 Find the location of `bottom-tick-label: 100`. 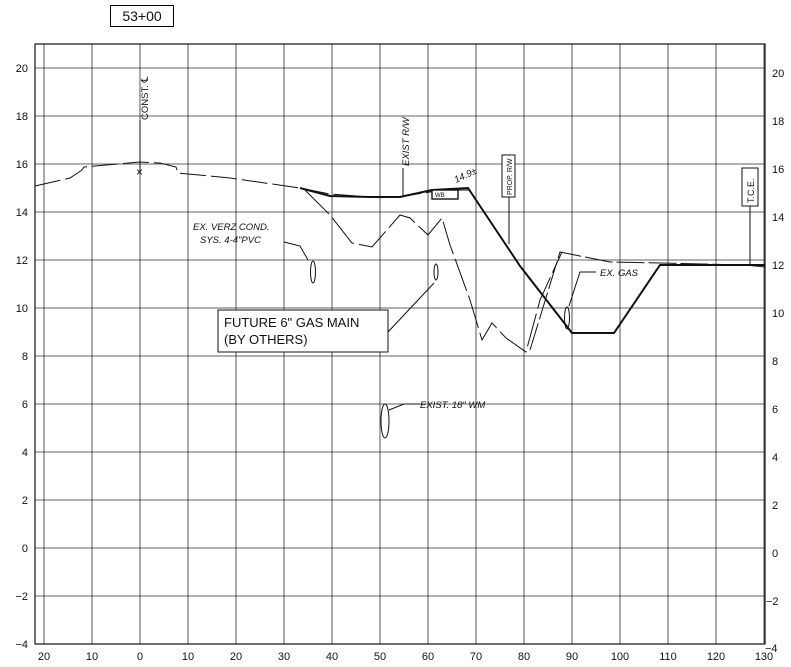

bottom-tick-label: 100 is located at coordinates (620, 657).